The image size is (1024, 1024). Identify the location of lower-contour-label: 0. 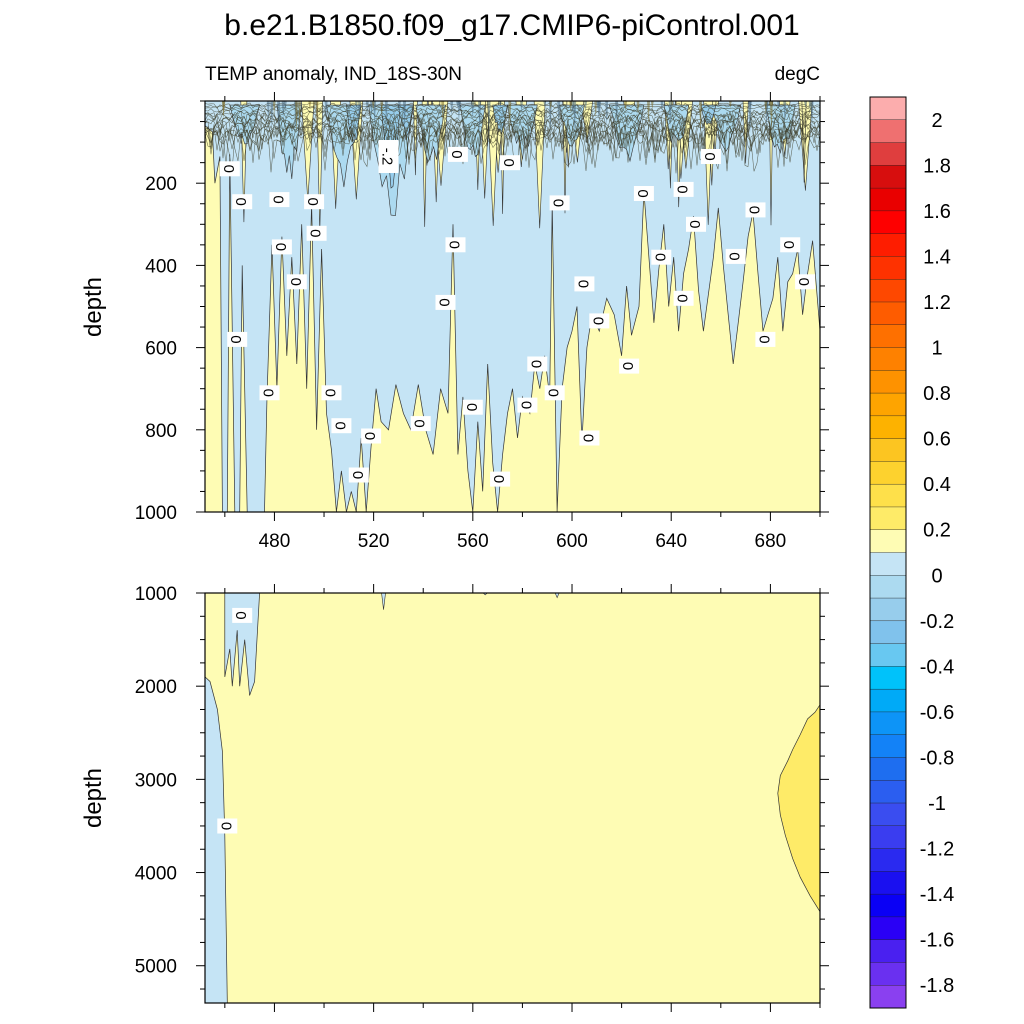
(242, 615).